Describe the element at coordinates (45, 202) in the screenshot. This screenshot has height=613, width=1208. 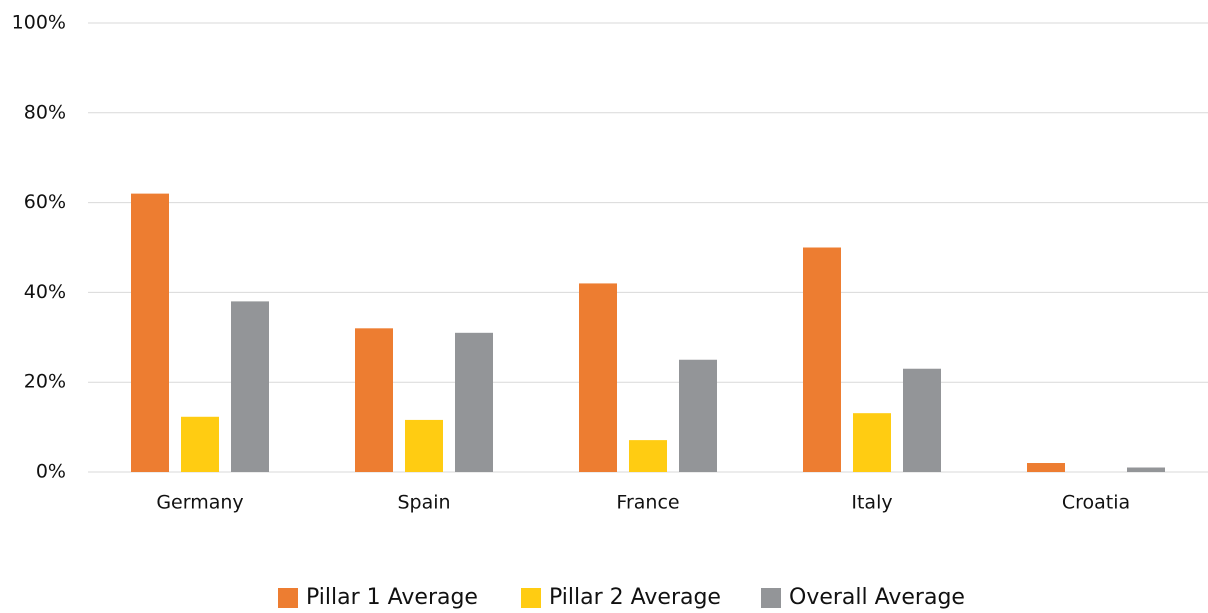
I see `y-tick-label: 60%` at that location.